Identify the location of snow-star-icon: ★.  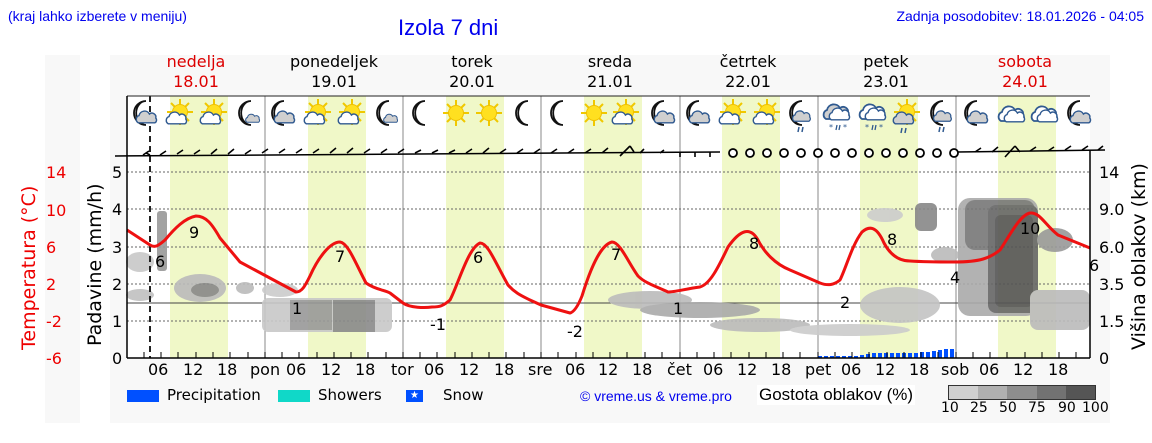
(414, 395).